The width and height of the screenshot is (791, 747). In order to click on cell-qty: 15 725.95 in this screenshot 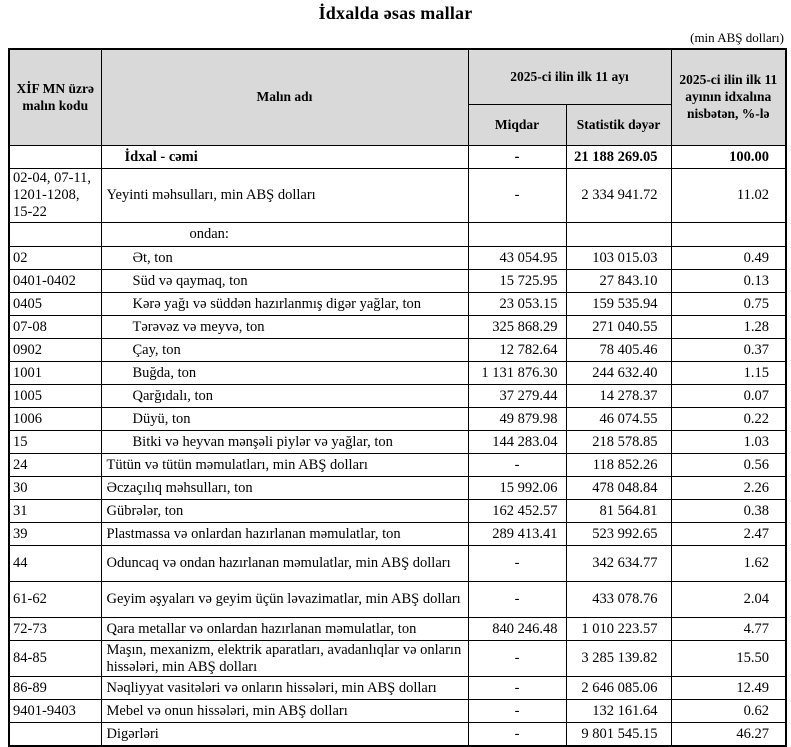, I will do `click(517, 281)`.